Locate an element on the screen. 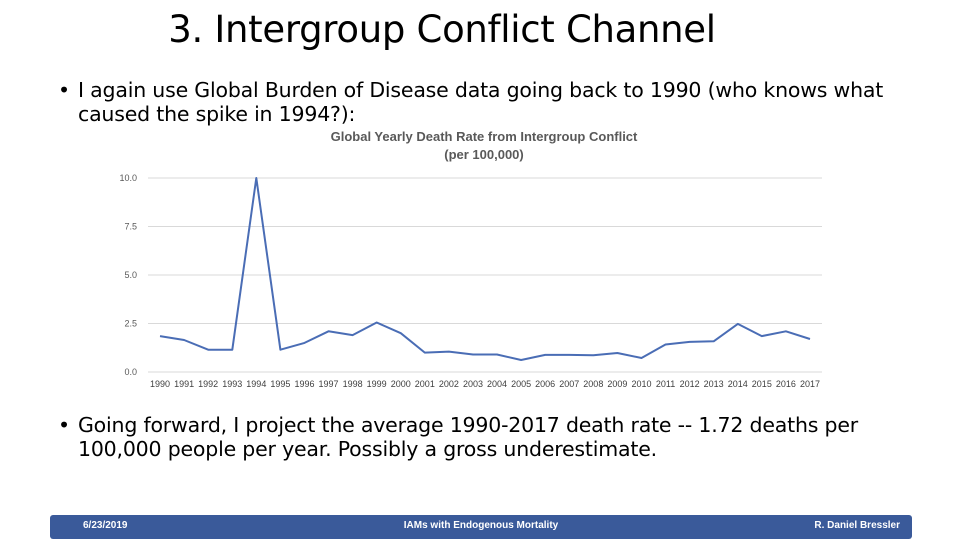 The height and width of the screenshot is (540, 960). x-tick-label: 1991 is located at coordinates (184, 384).